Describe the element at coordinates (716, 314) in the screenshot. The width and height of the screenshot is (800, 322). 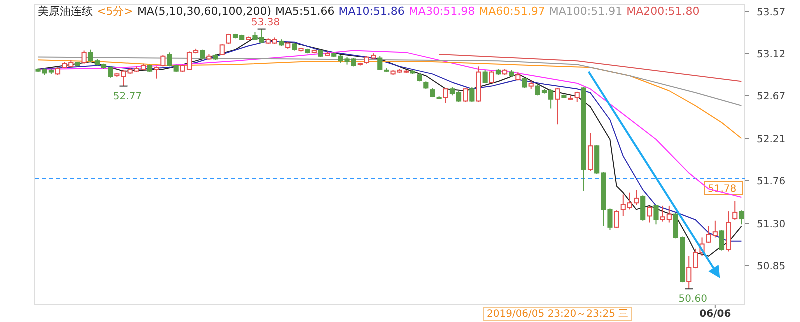
I see `x-tick-label: 06/06` at that location.